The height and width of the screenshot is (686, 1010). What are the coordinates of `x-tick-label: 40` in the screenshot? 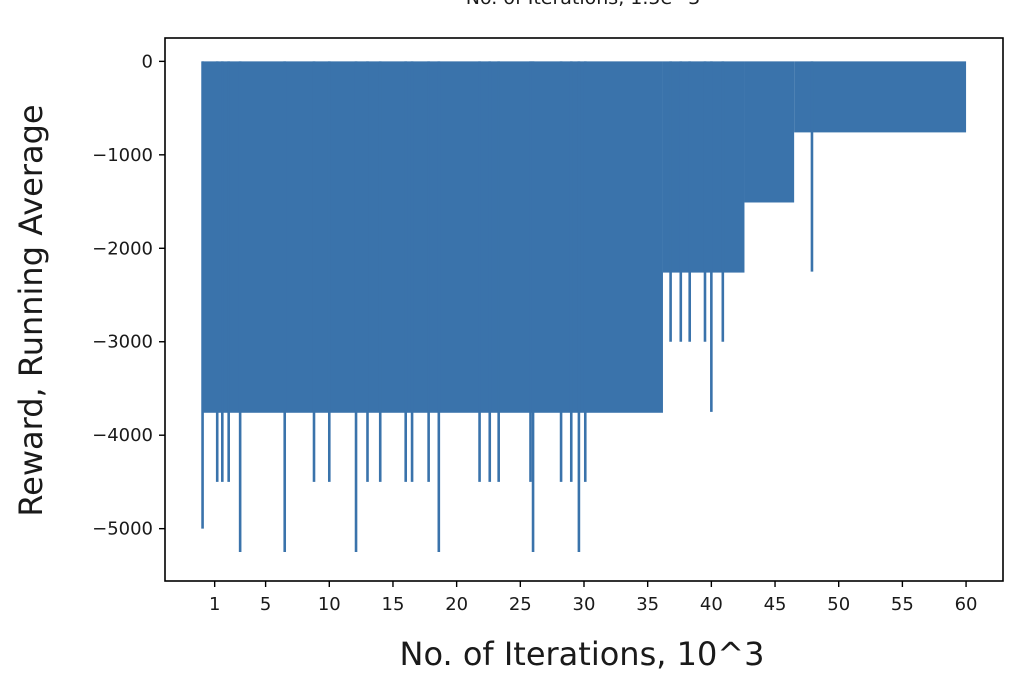 It's located at (711, 604).